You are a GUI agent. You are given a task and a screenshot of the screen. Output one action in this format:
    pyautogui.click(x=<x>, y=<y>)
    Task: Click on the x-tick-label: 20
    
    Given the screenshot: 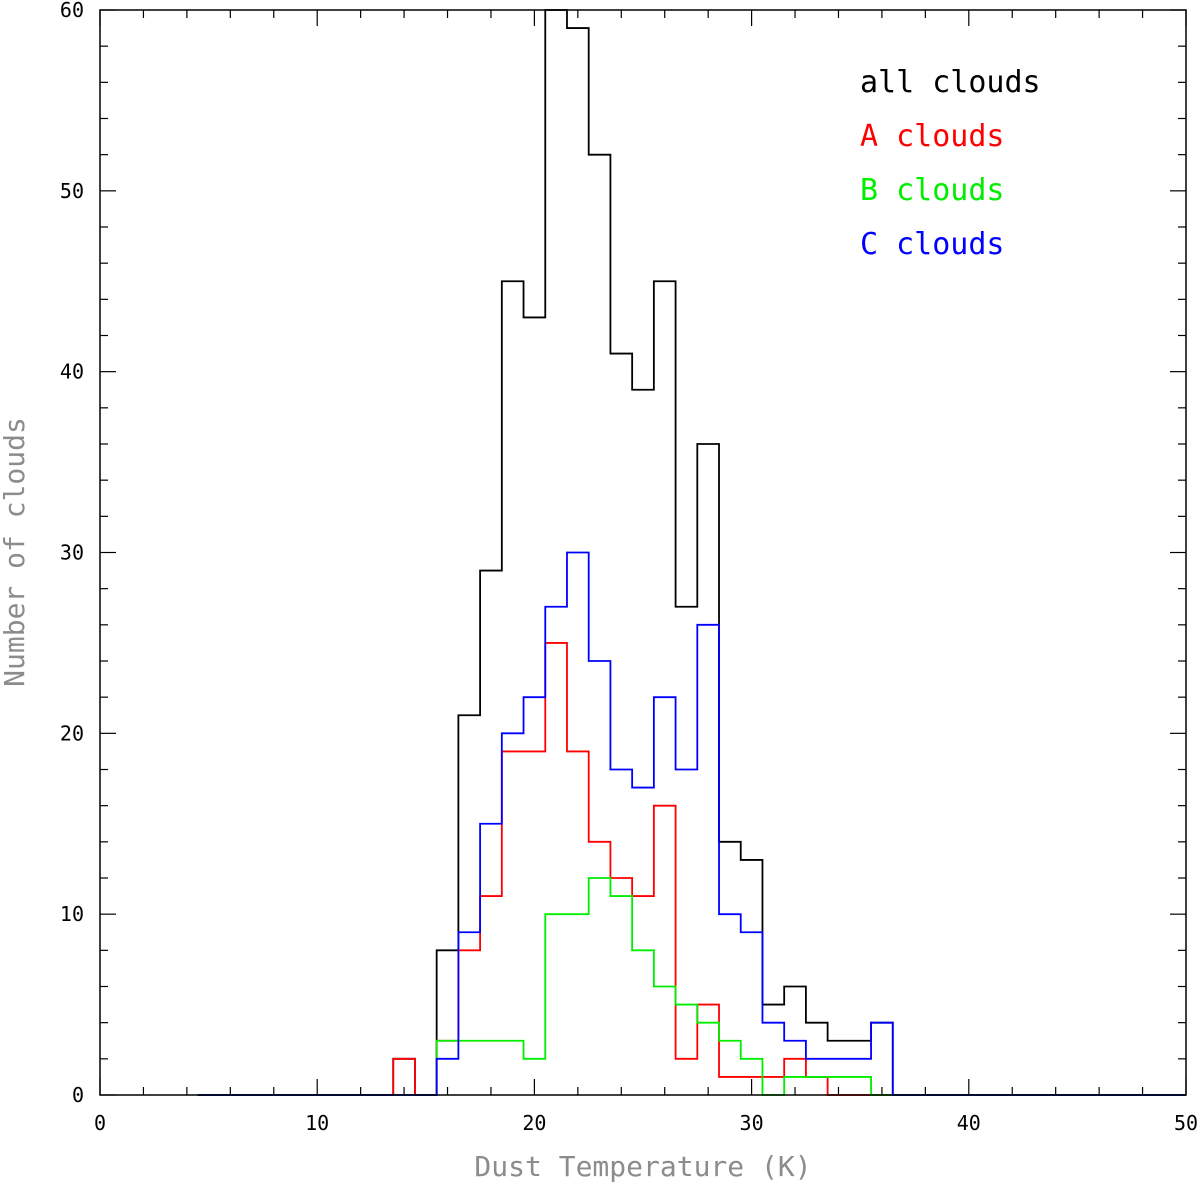 What is the action you would take?
    pyautogui.click(x=534, y=1123)
    